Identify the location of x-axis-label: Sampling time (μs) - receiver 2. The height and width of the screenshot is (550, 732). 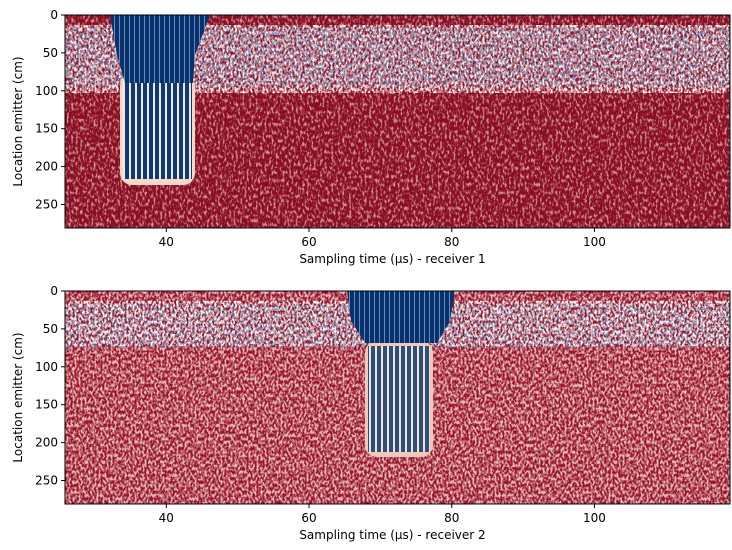
(392, 535).